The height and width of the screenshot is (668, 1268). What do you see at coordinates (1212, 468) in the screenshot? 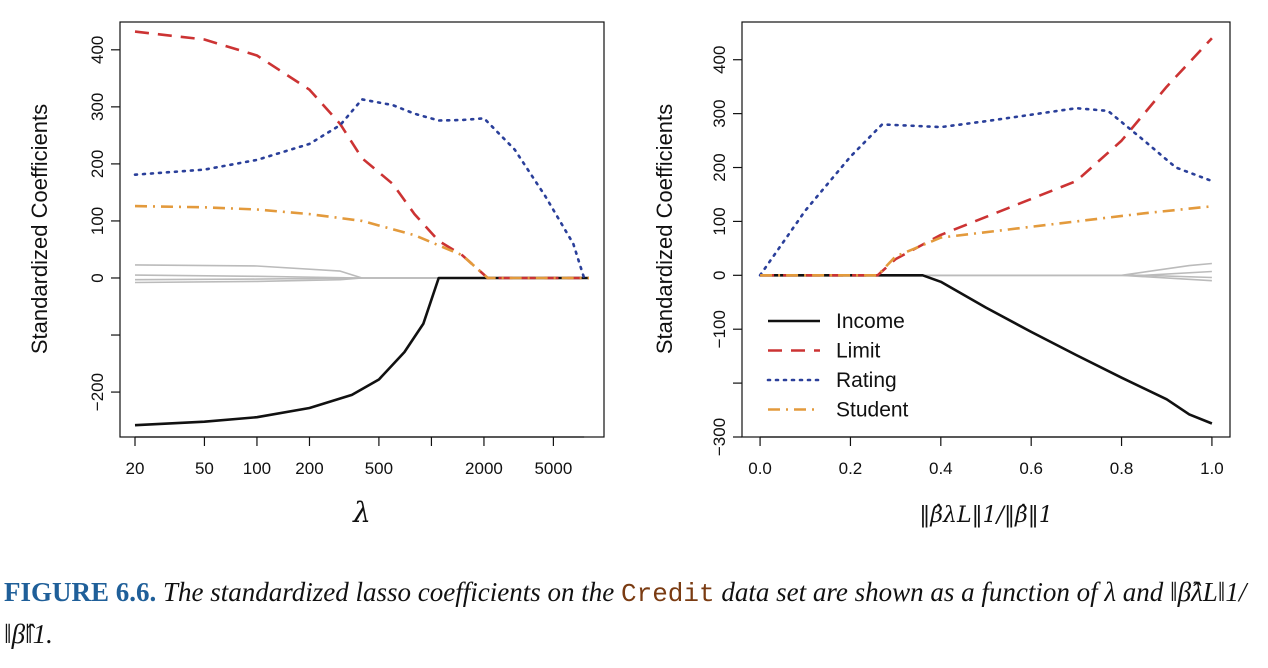
I see `right-x-tick-label: 1.0` at bounding box center [1212, 468].